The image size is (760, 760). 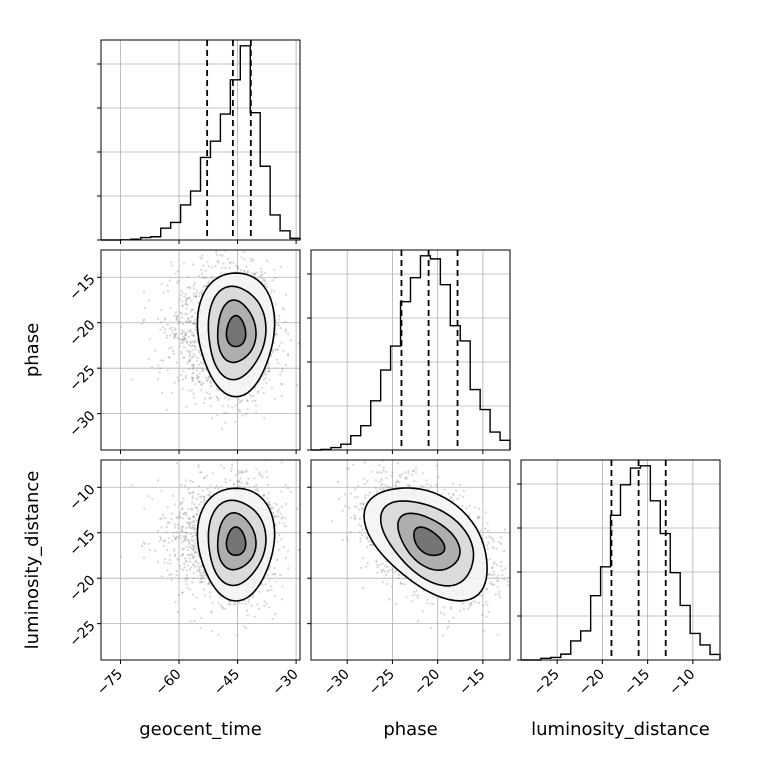 I want to click on scatter-panel-phase-luminosity_distance, so click(x=409, y=561).